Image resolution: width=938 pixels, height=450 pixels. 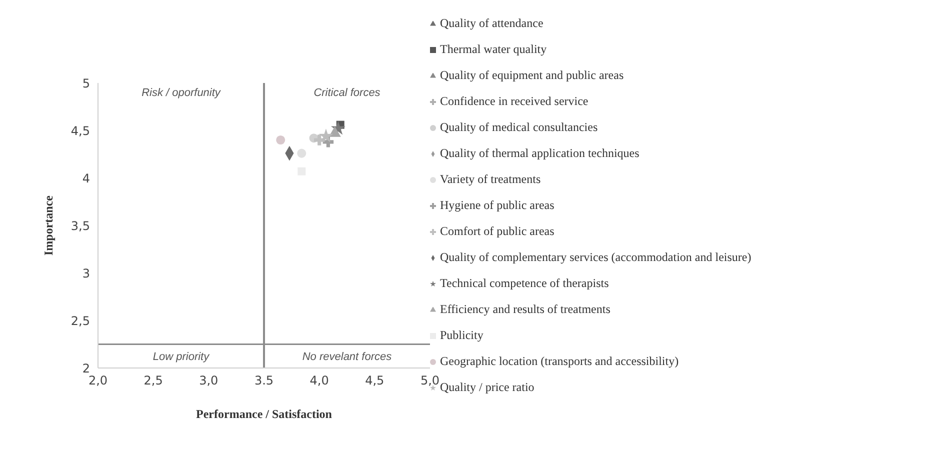 What do you see at coordinates (80, 321) in the screenshot?
I see `y-tick-label: 2,5` at bounding box center [80, 321].